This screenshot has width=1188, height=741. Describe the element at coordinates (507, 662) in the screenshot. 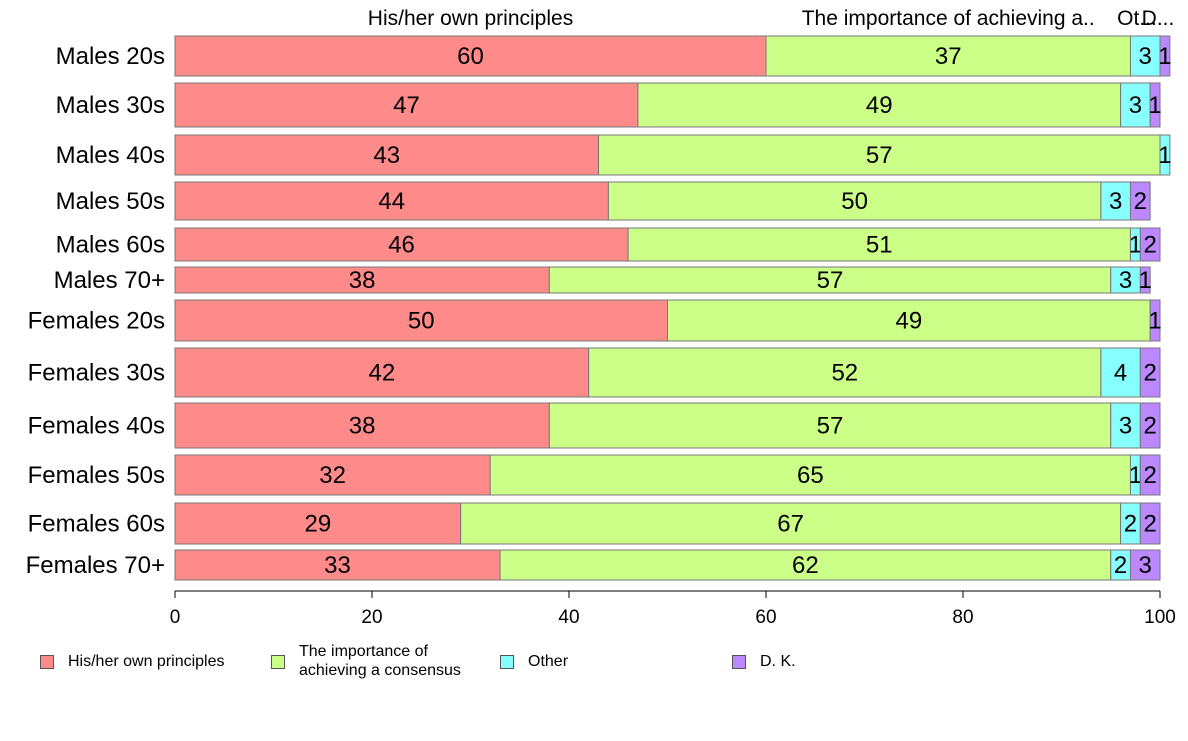

I see `legend-swatch-other` at that location.